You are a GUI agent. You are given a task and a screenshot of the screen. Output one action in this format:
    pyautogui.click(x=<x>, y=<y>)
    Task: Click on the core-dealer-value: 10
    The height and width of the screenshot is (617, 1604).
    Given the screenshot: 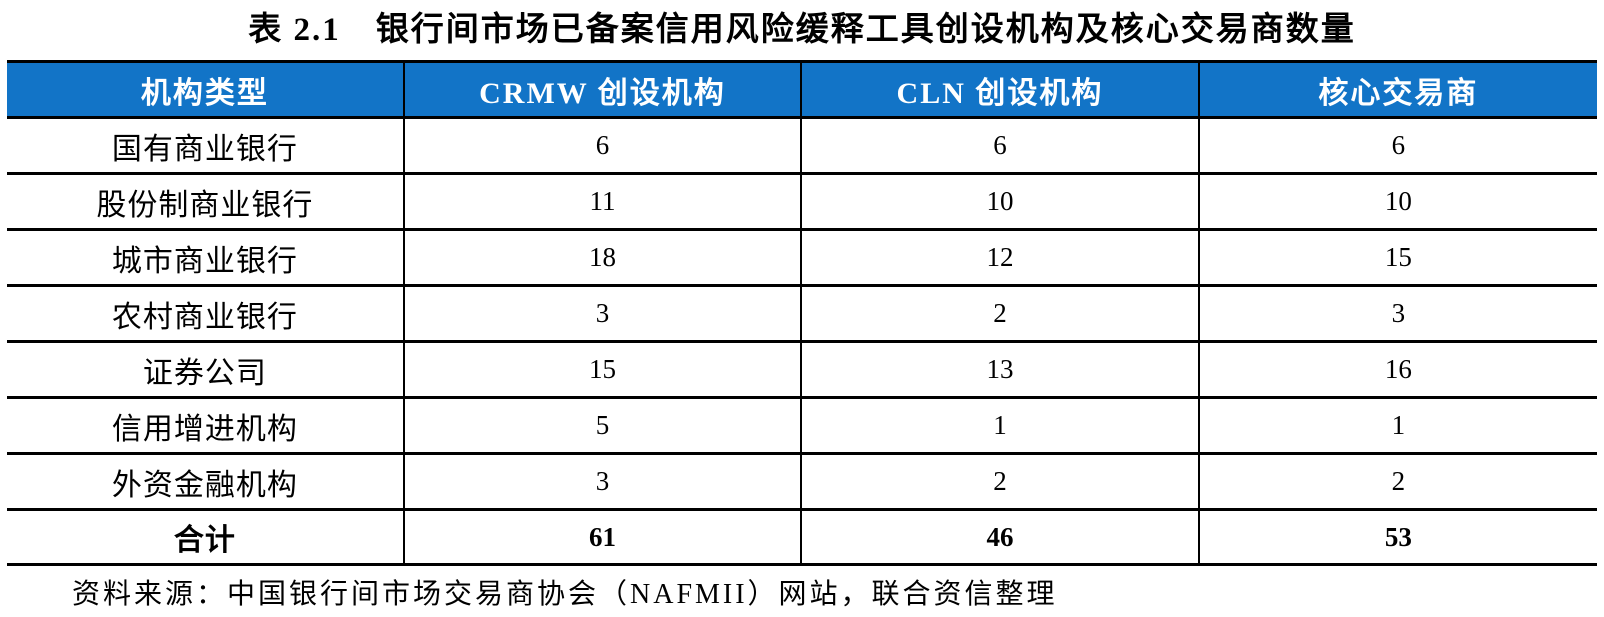 What is the action you would take?
    pyautogui.click(x=1397, y=201)
    